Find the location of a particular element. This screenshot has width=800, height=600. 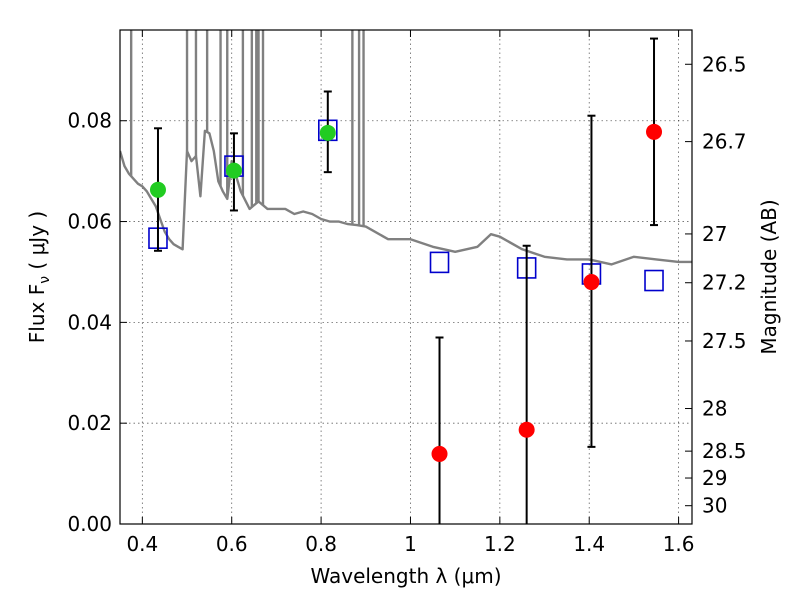

y2-tick-label: 27.5 is located at coordinates (724, 341).